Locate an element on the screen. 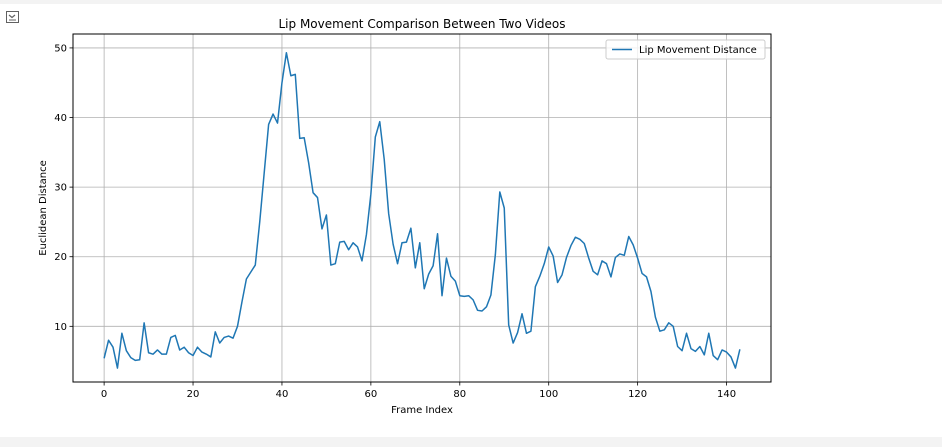  y-axis-ticks: 10 20 30 40 50 is located at coordinates (63, 188).